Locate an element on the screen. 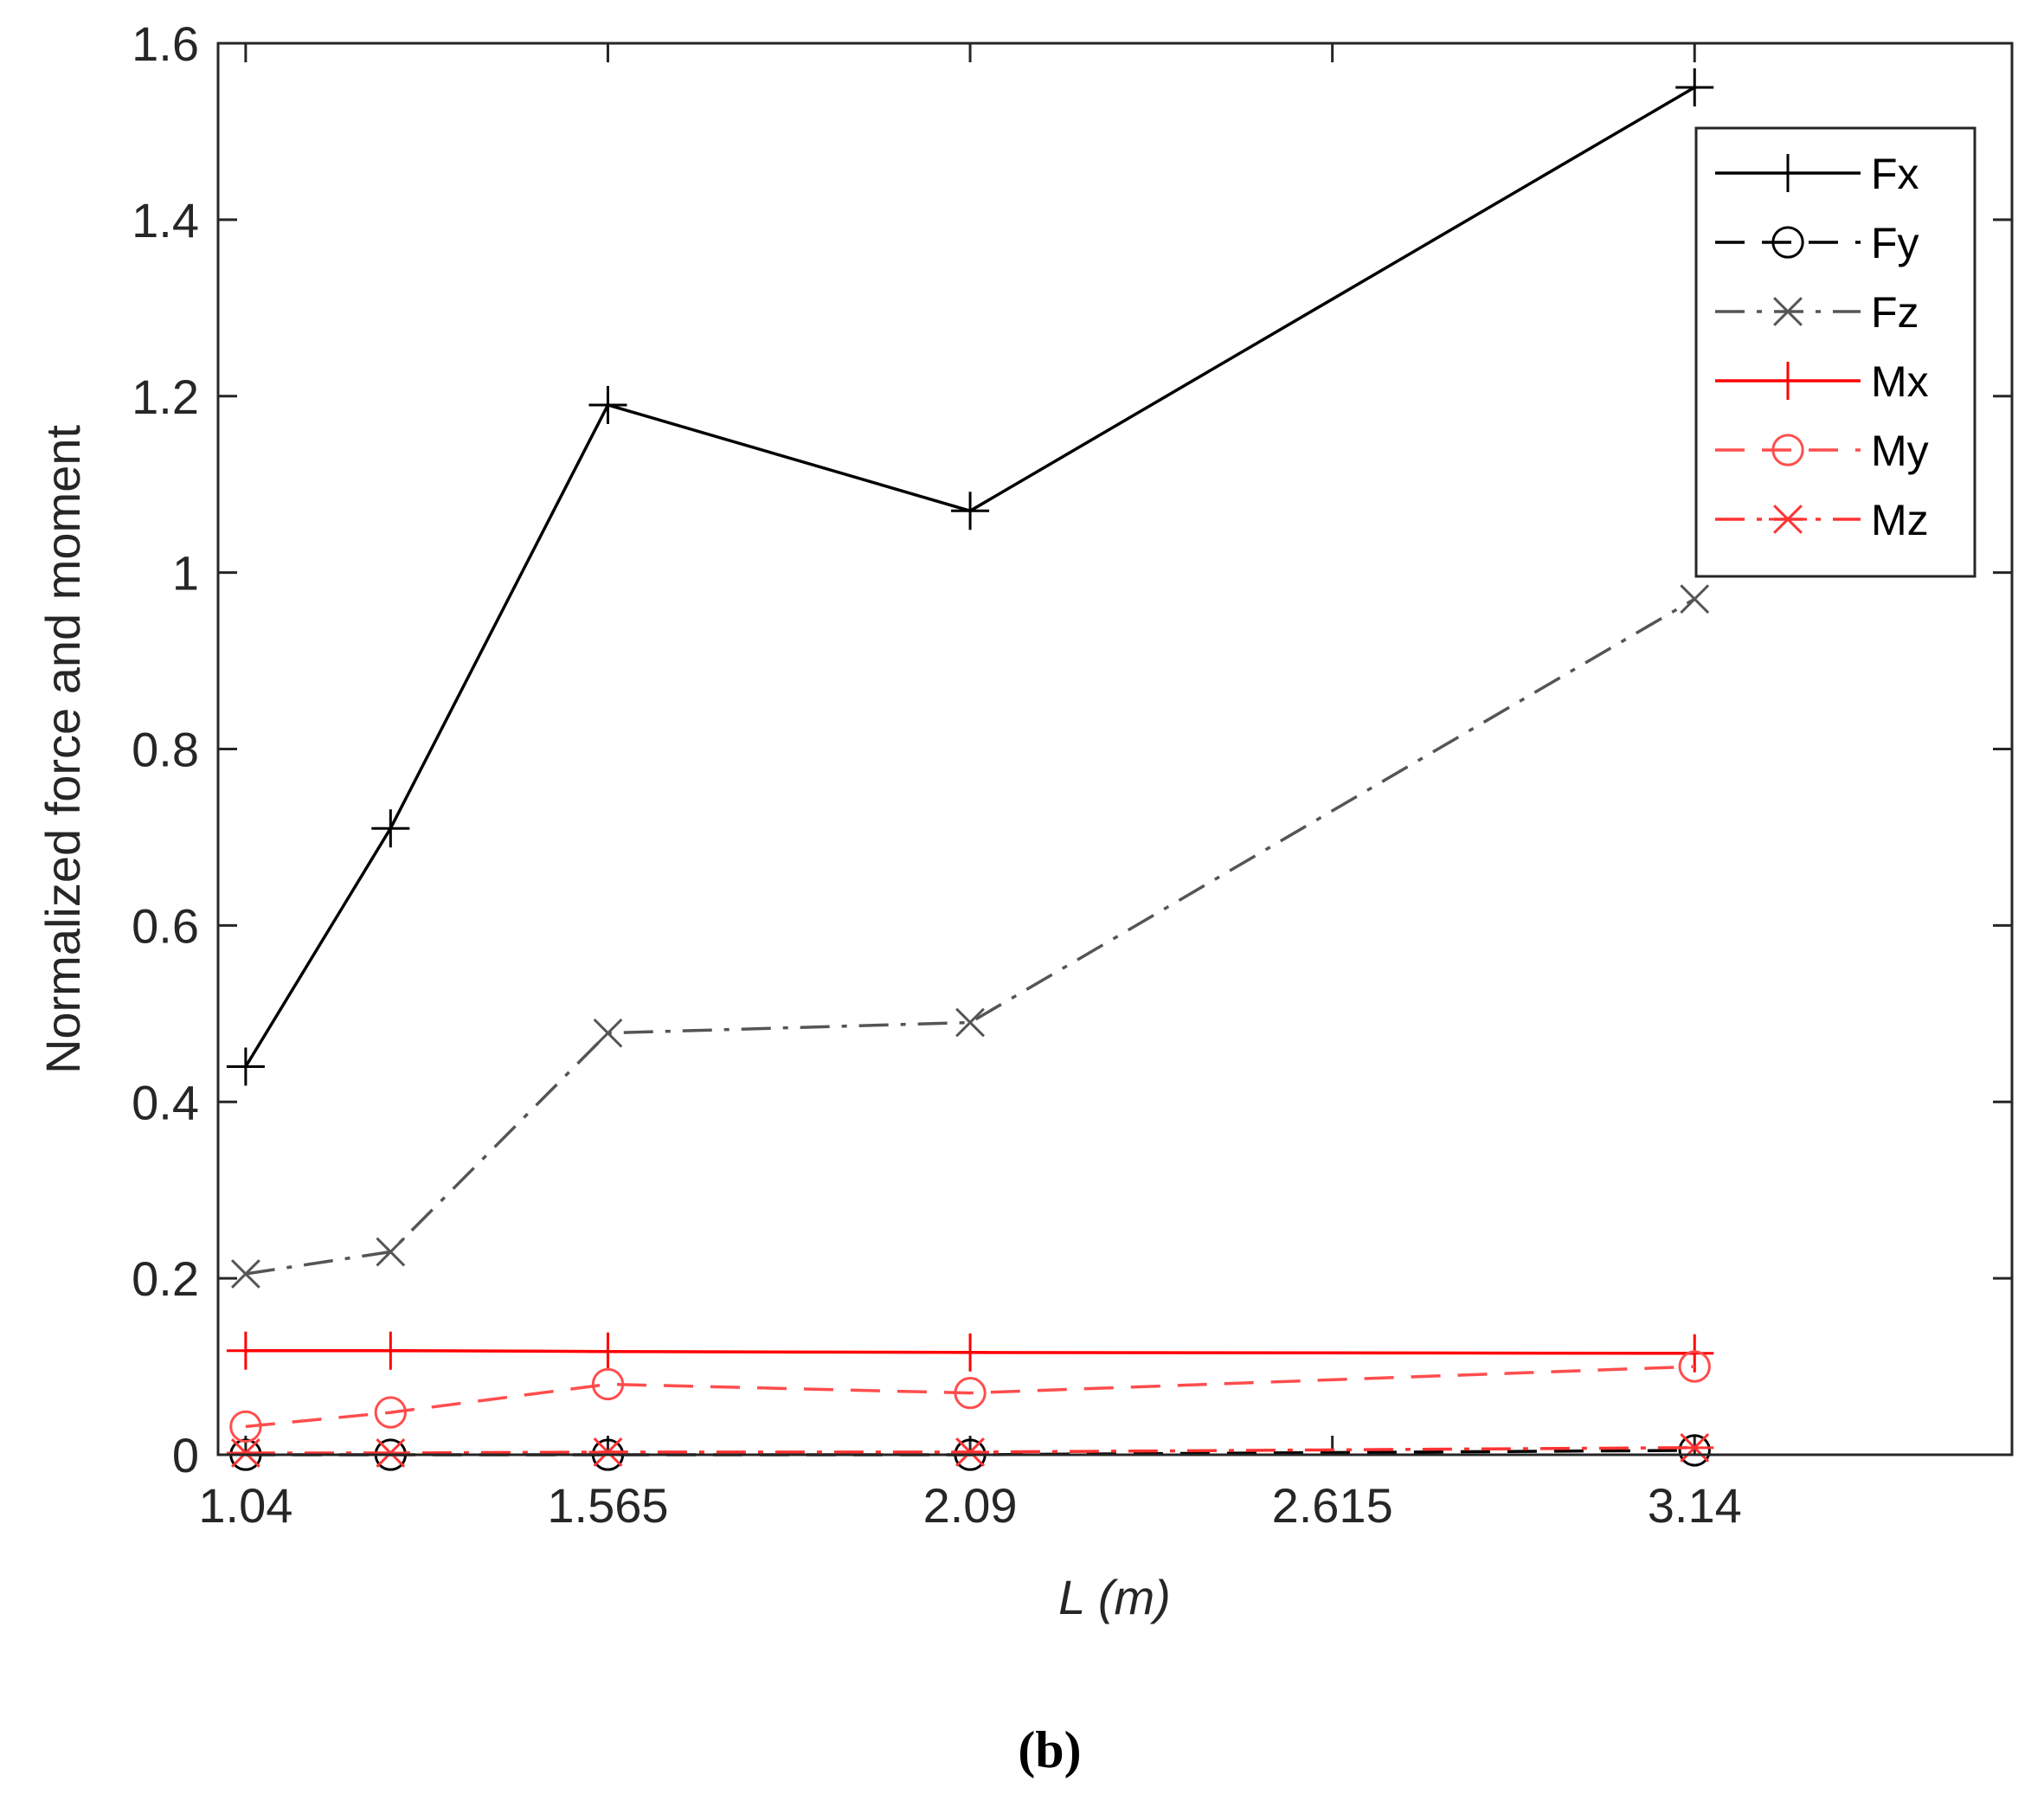  x-tick-label: 1.565 is located at coordinates (607, 1505).